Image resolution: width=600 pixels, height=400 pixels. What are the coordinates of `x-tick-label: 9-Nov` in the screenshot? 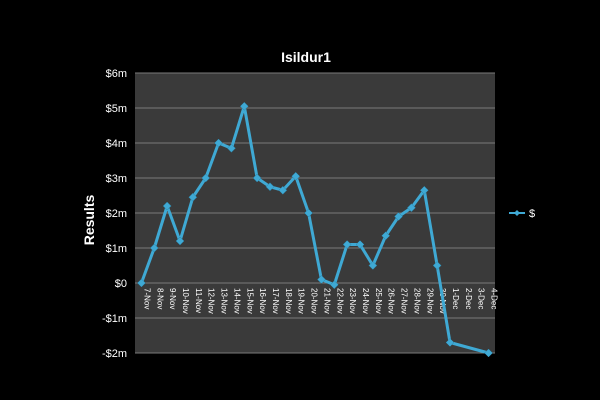 It's located at (172, 298).